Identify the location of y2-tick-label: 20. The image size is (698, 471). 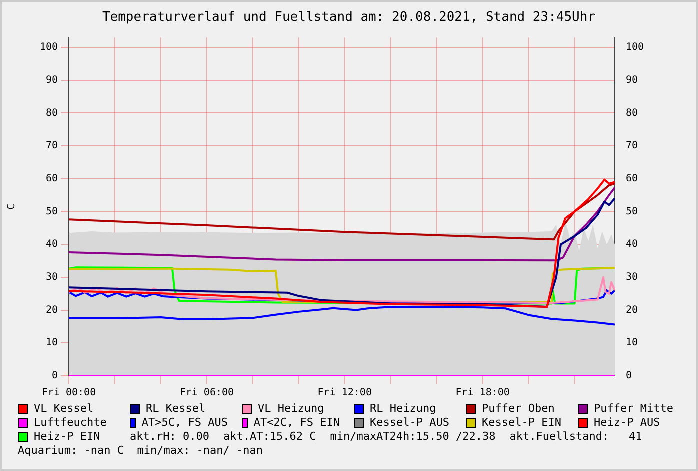
(632, 310).